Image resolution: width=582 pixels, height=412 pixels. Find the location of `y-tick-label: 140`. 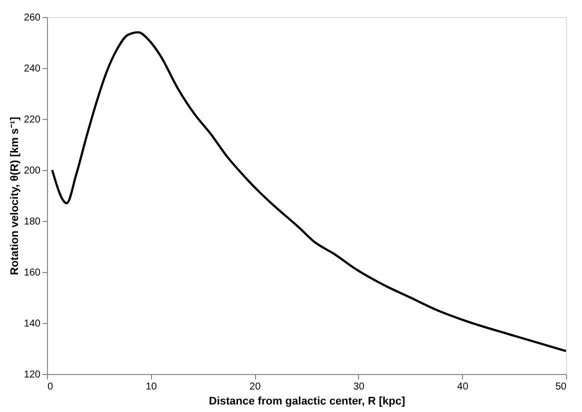

y-tick-label: 140 is located at coordinates (32, 324).